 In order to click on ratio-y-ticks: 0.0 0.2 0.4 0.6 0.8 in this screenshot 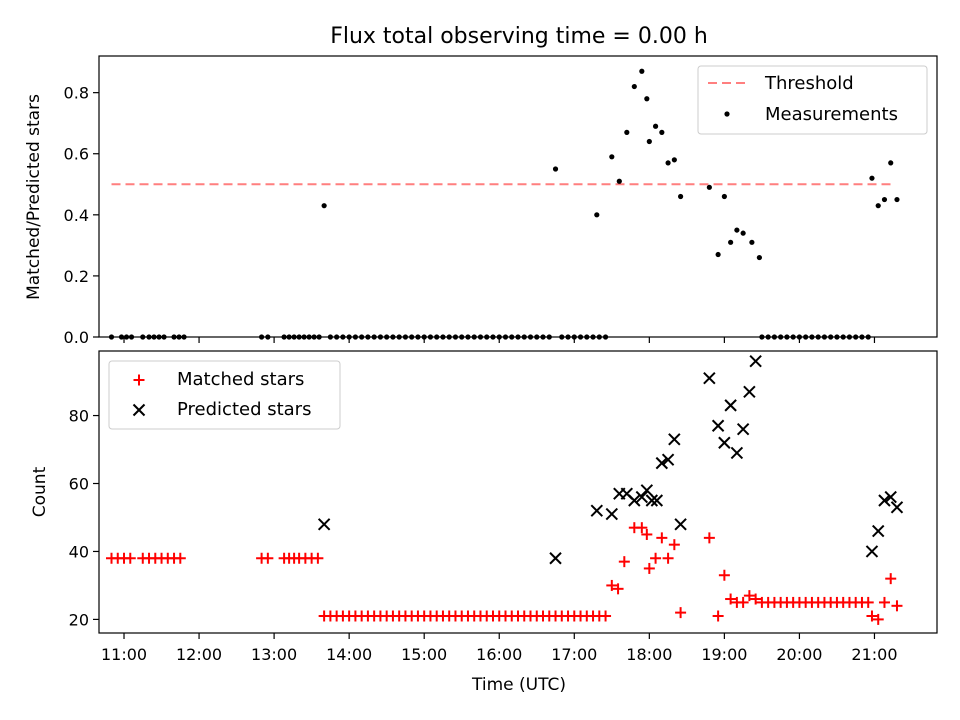, I will do `click(81, 215)`.